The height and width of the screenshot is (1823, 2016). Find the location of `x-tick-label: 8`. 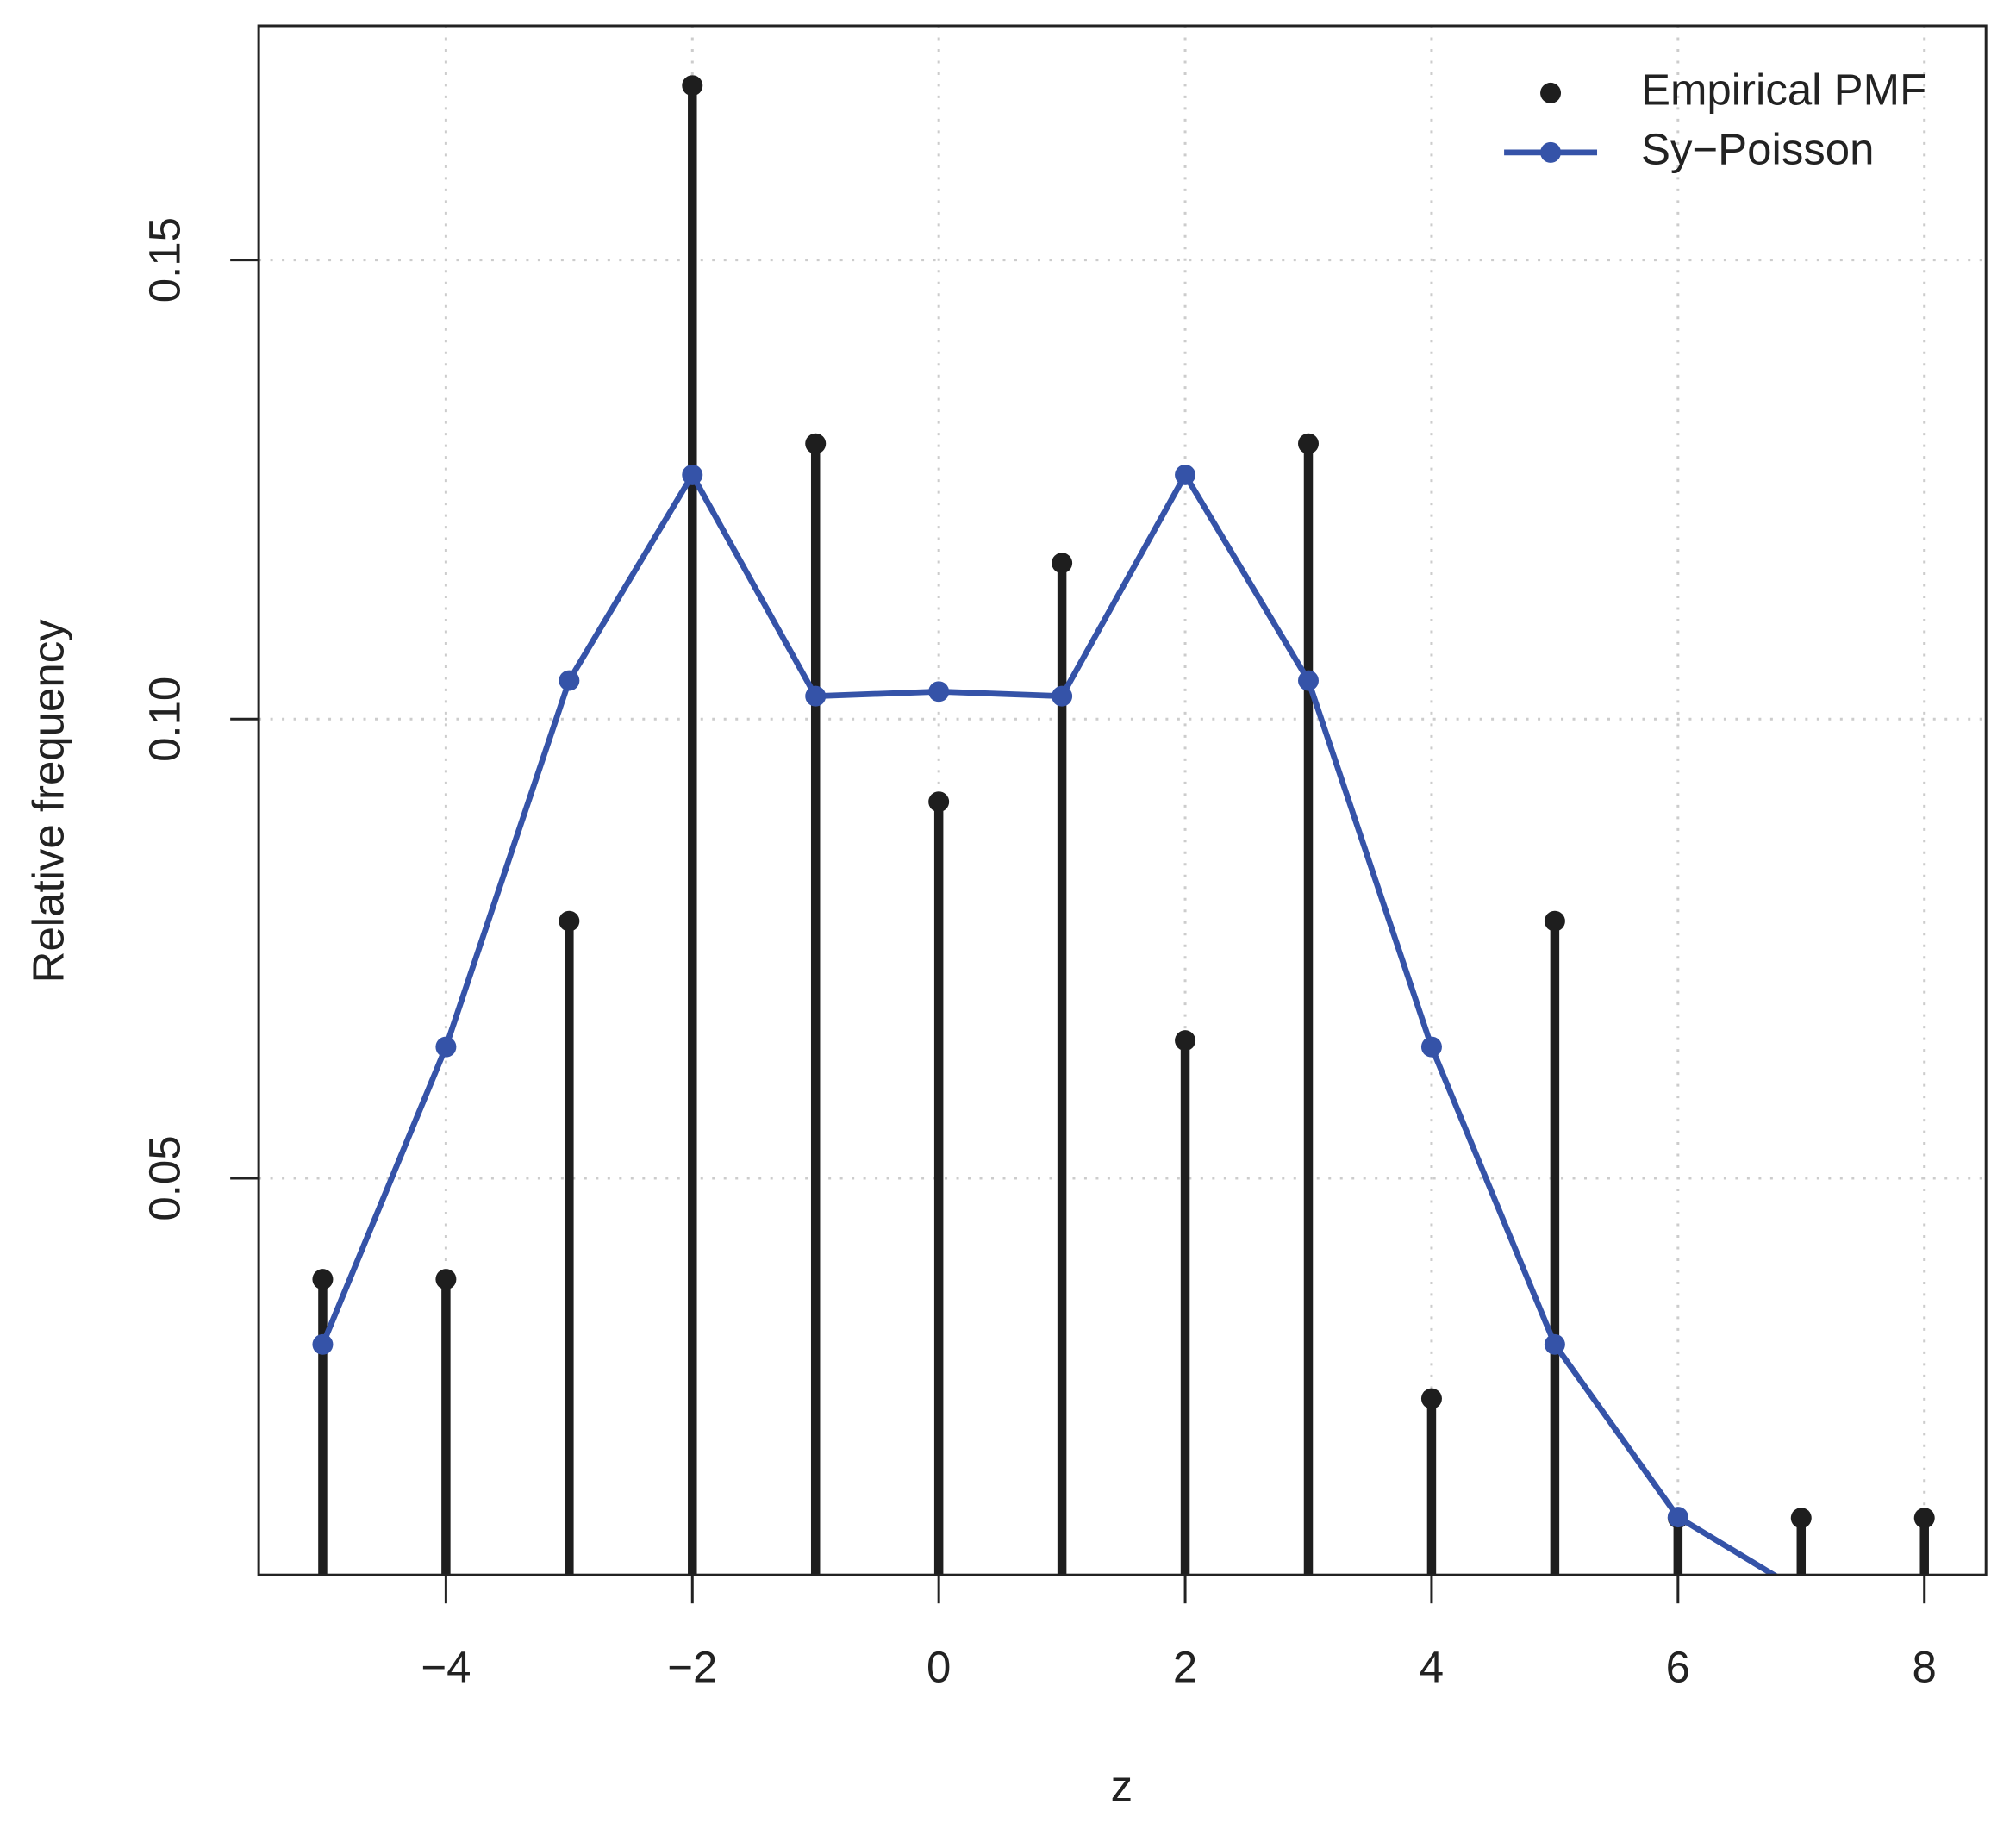

x-tick-label: 8 is located at coordinates (1925, 1668).